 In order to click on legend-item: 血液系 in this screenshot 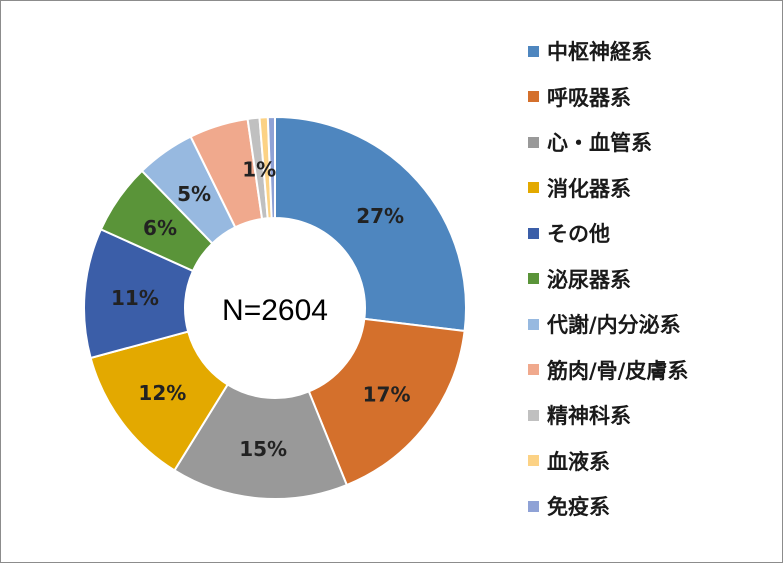, I will do `click(569, 461)`.